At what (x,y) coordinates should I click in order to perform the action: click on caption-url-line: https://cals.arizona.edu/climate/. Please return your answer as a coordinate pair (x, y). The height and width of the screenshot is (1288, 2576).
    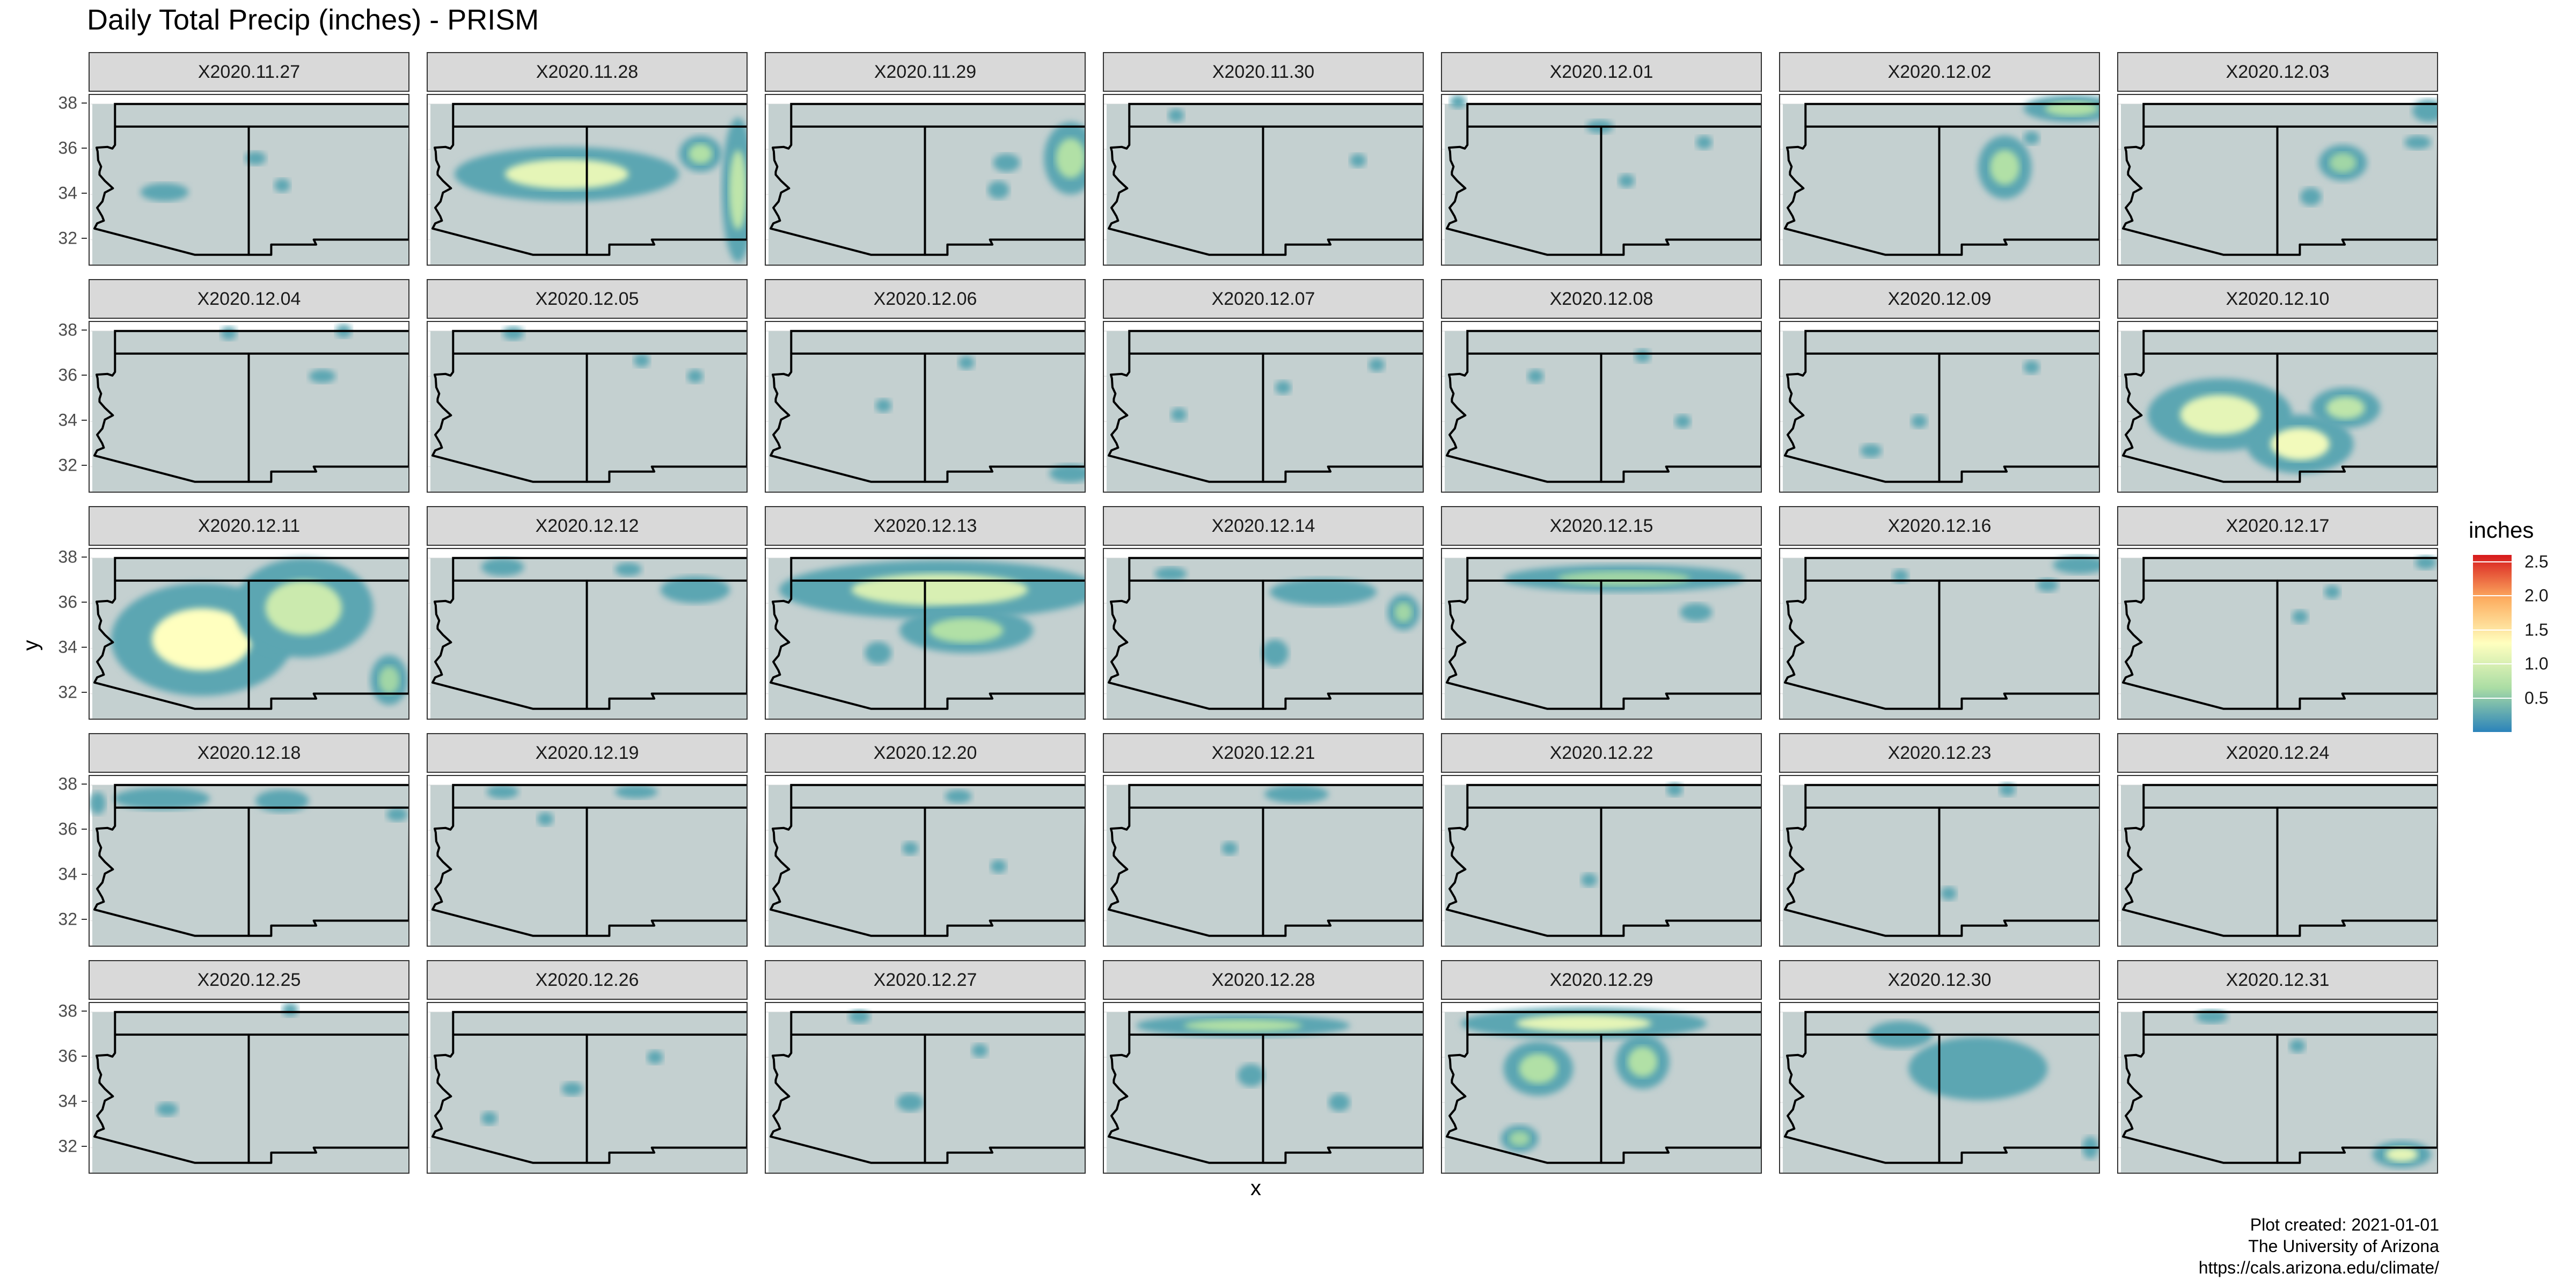
    Looking at the image, I should click on (2318, 1267).